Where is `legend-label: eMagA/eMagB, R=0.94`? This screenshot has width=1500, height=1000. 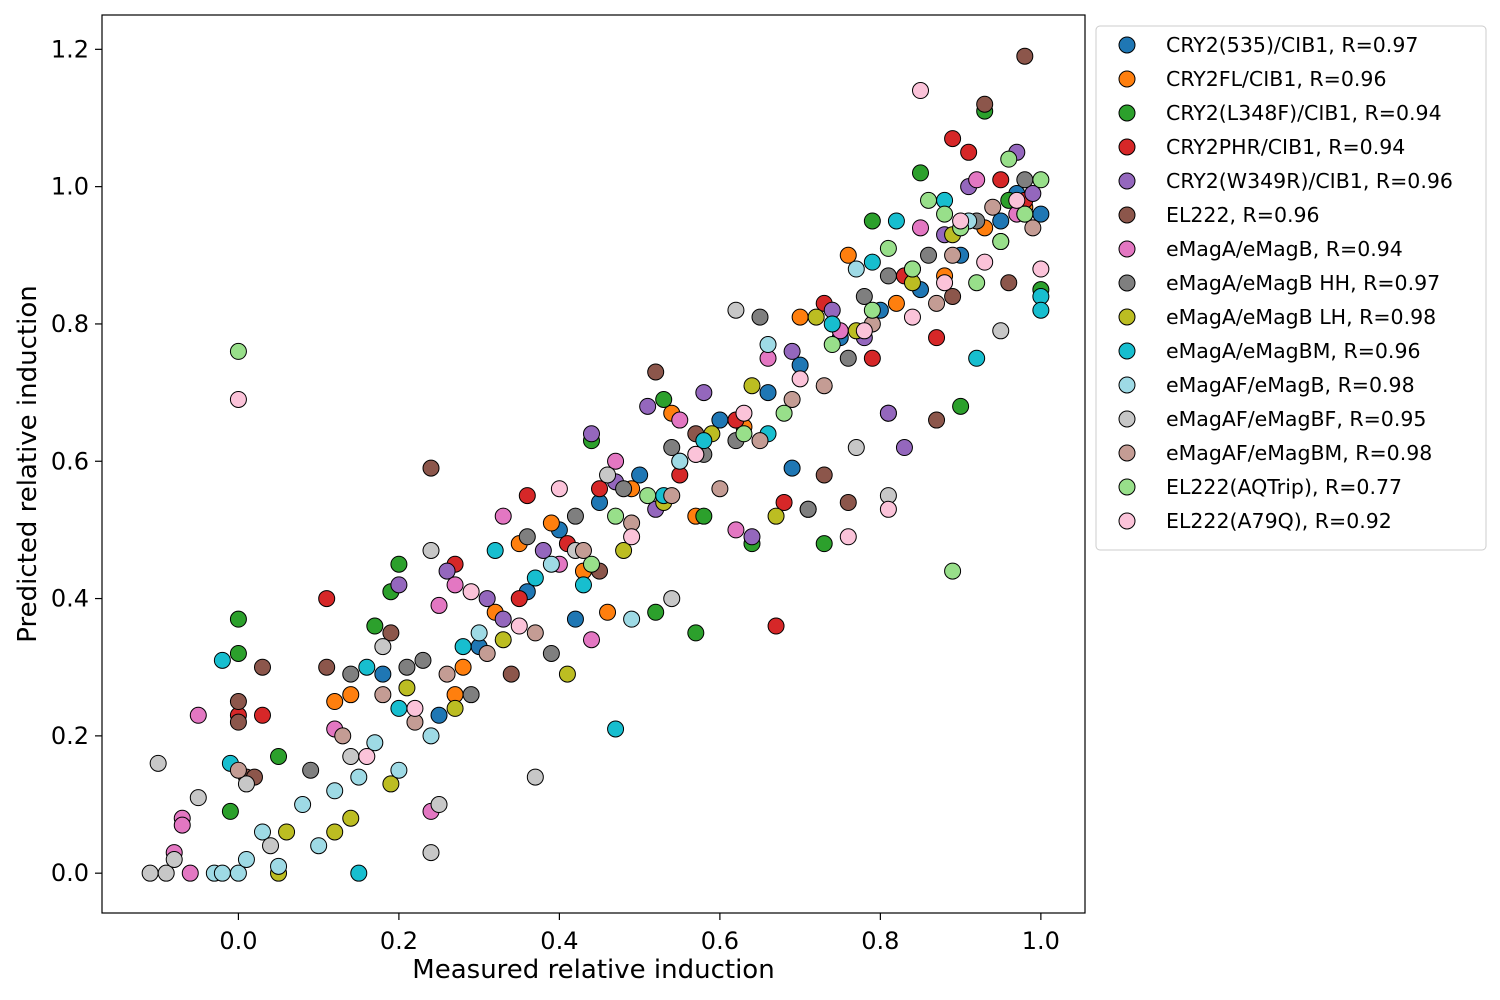 legend-label: eMagA/eMagB, R=0.94 is located at coordinates (1284, 249).